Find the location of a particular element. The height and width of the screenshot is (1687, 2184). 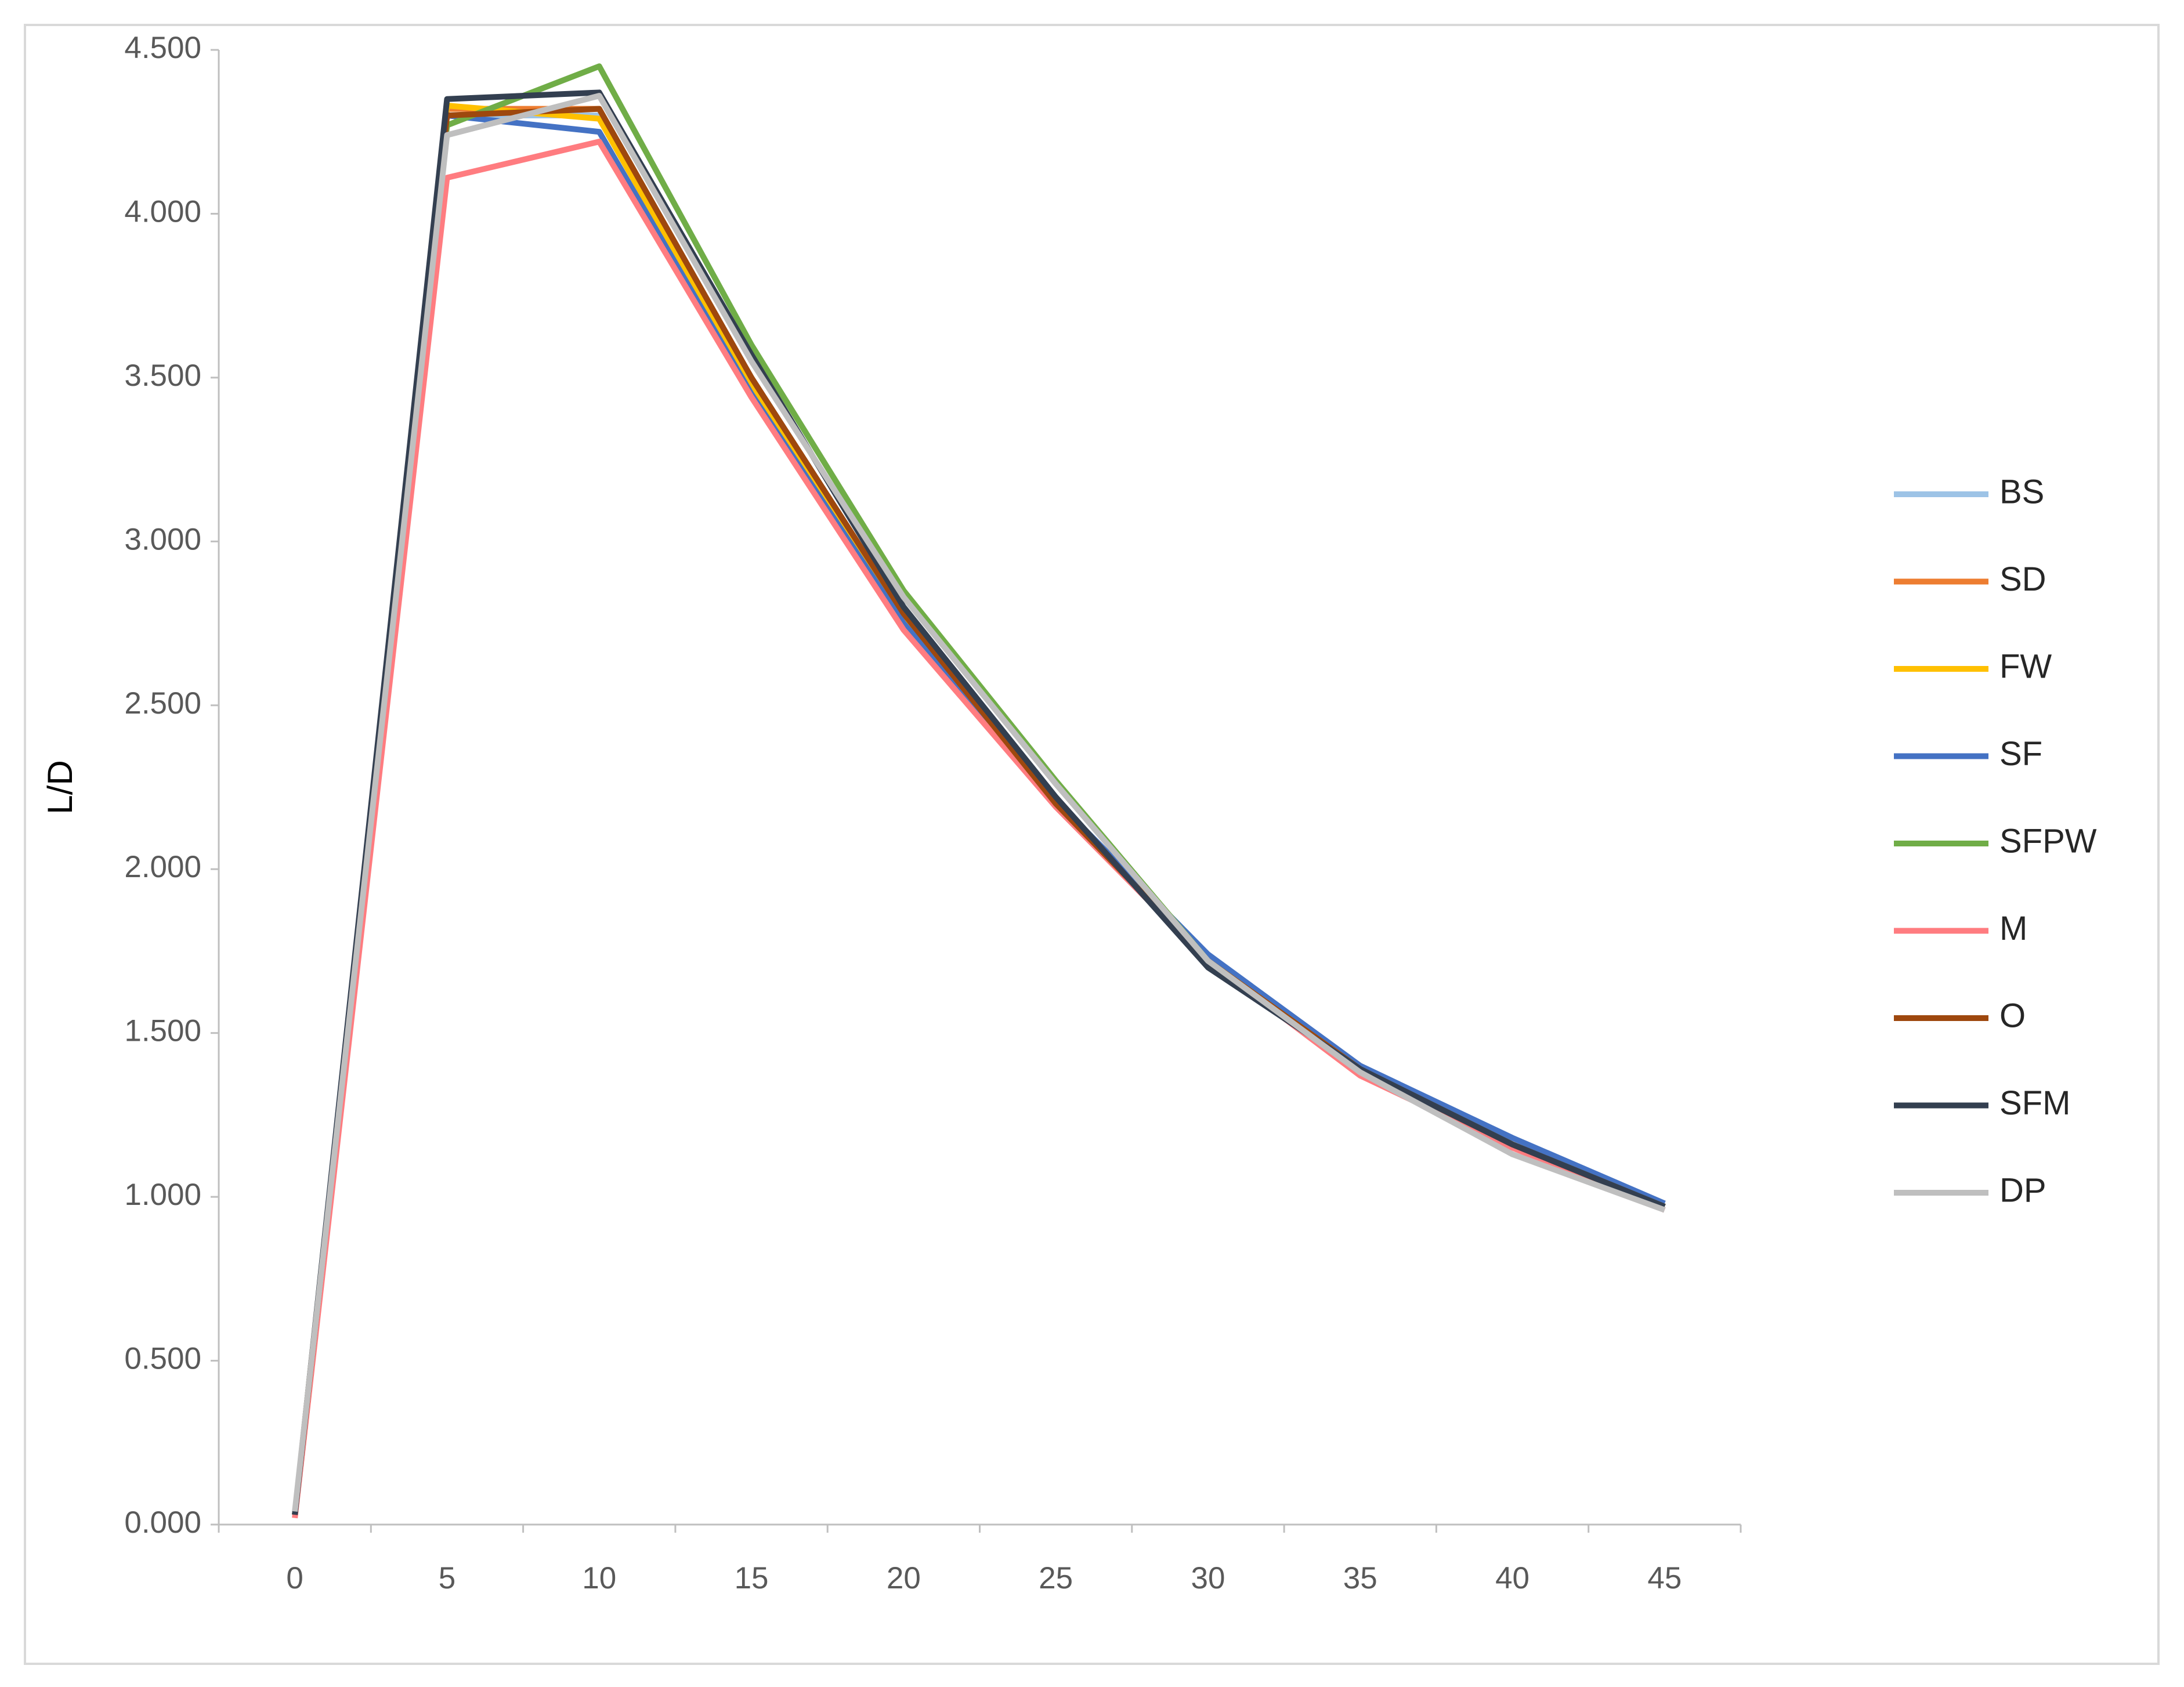

legend-label: FW is located at coordinates (2026, 666).